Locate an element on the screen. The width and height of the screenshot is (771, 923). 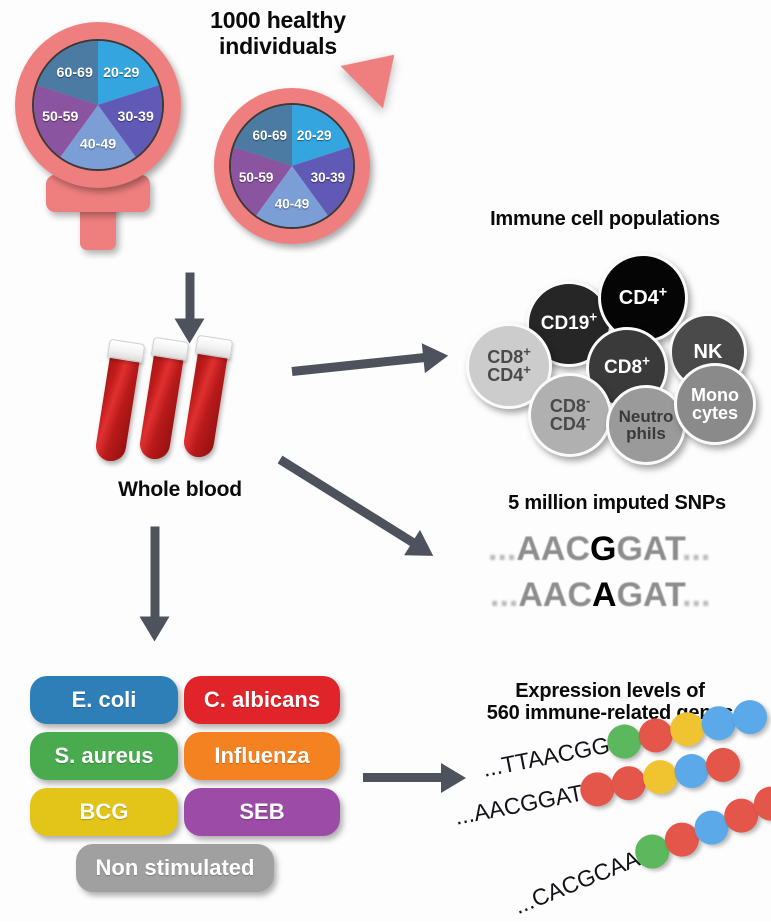
arrow-blood-to-snps is located at coordinates (360, 512).